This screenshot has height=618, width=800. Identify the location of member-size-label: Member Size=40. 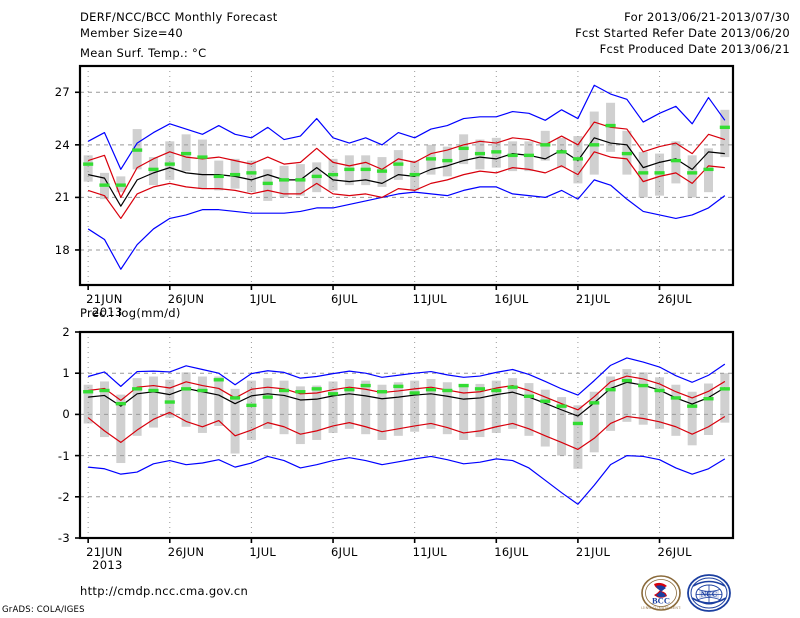
(132, 33).